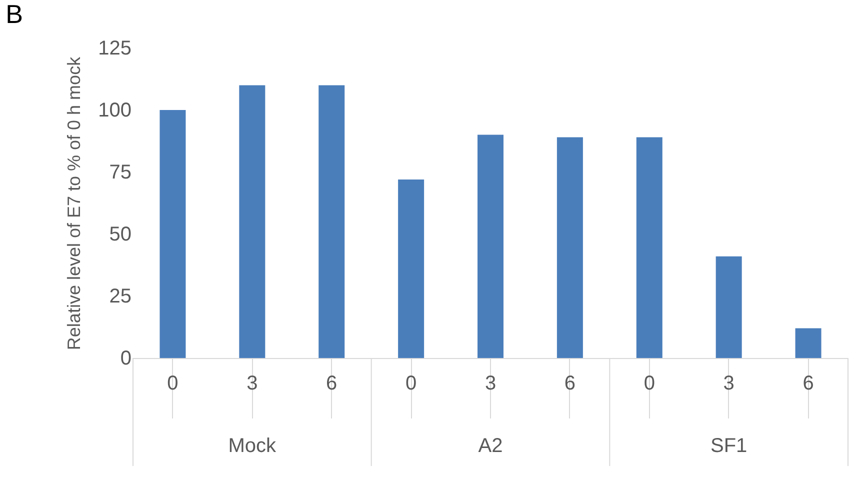 Image resolution: width=861 pixels, height=501 pixels. Describe the element at coordinates (120, 173) in the screenshot. I see `y-tick-label: 75` at that location.